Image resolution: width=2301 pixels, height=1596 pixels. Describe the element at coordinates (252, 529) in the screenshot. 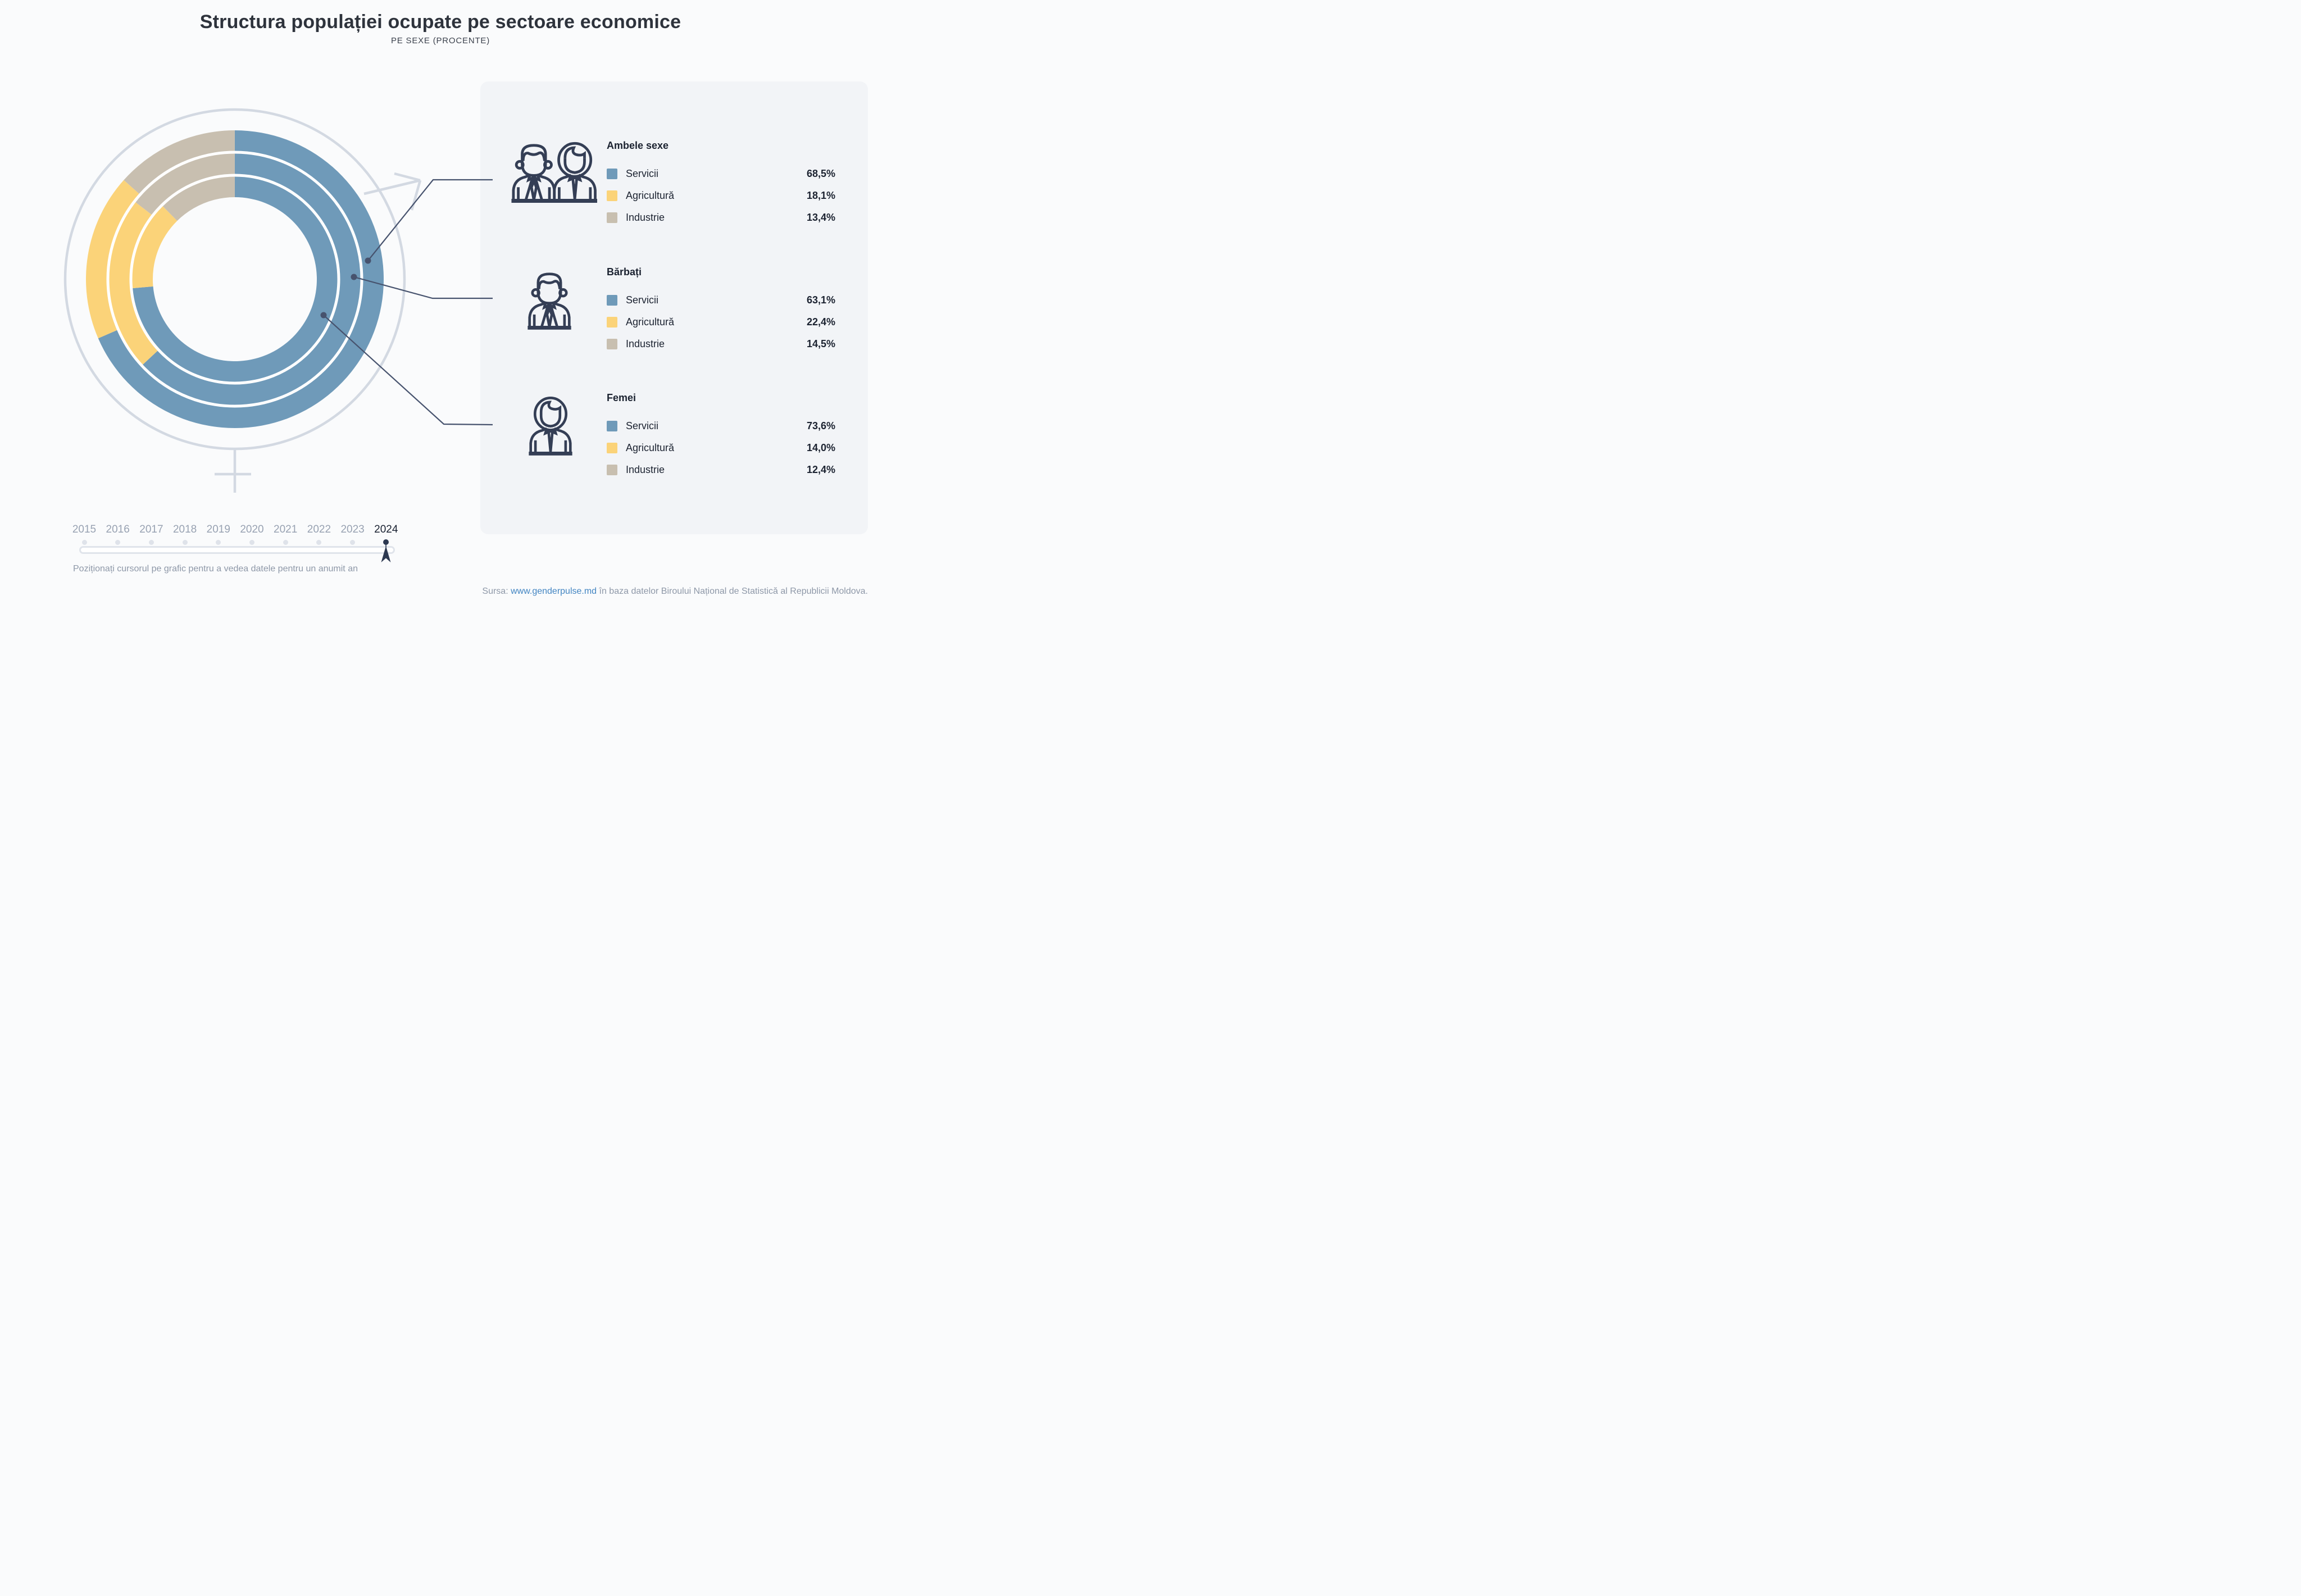

I see `year-label-2020: 2020` at that location.